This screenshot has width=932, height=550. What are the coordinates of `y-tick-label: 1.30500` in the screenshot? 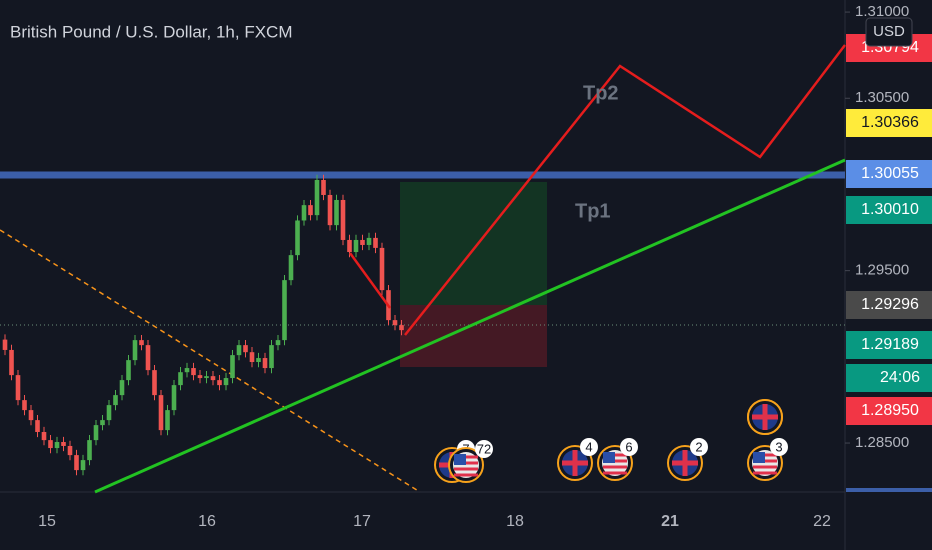 It's located at (882, 97).